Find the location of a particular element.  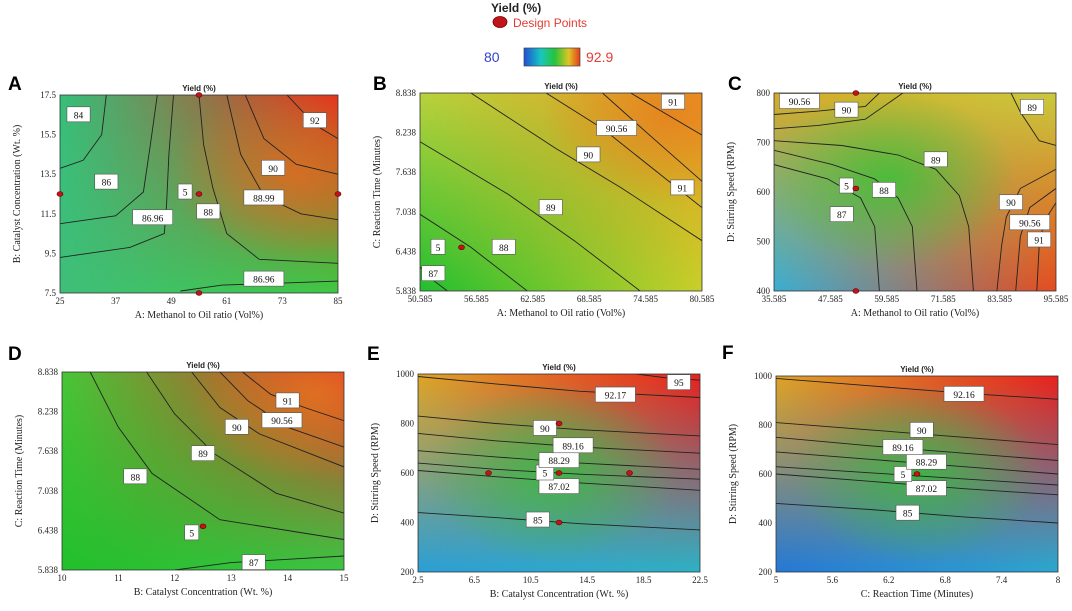

y-axis-label: C: Reaction Time (Minutes) is located at coordinates (377, 192).